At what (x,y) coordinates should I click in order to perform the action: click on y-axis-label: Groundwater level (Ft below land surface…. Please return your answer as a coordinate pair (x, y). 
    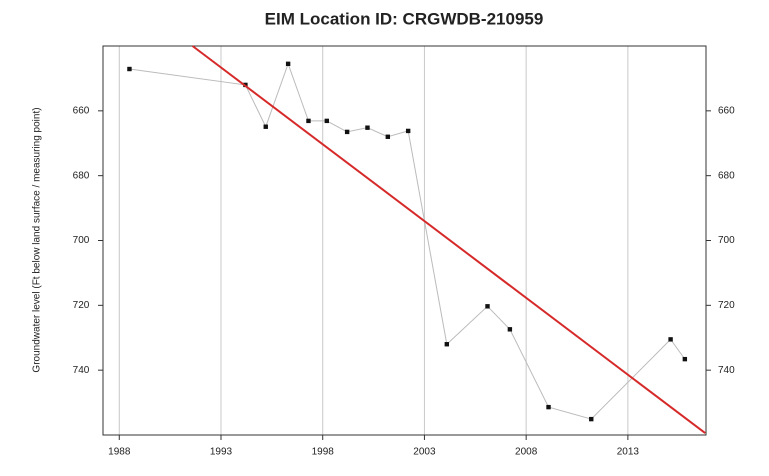
    Looking at the image, I should click on (37, 239).